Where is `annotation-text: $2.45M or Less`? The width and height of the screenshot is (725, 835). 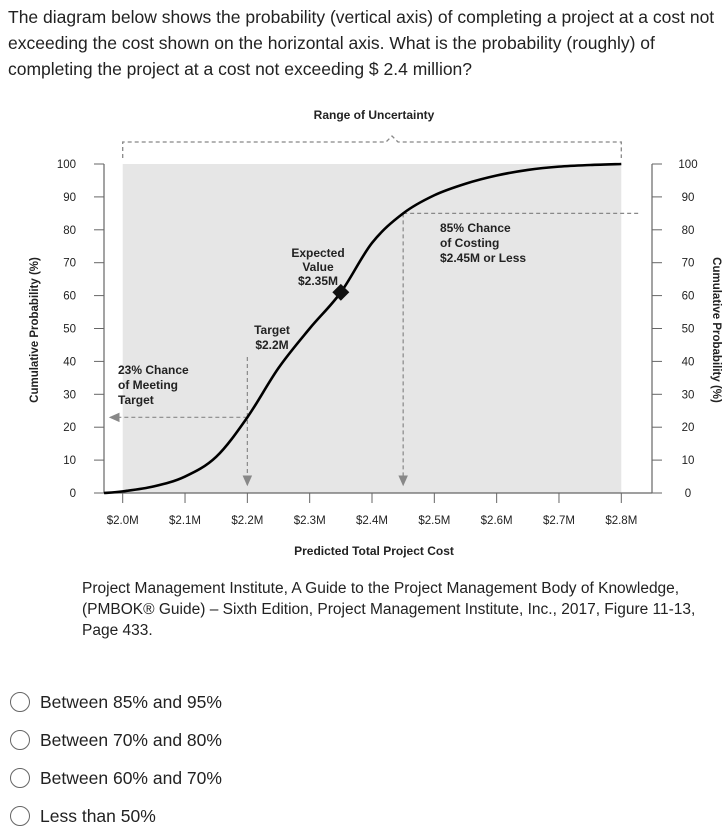
annotation-text: $2.45M or Less is located at coordinates (483, 258).